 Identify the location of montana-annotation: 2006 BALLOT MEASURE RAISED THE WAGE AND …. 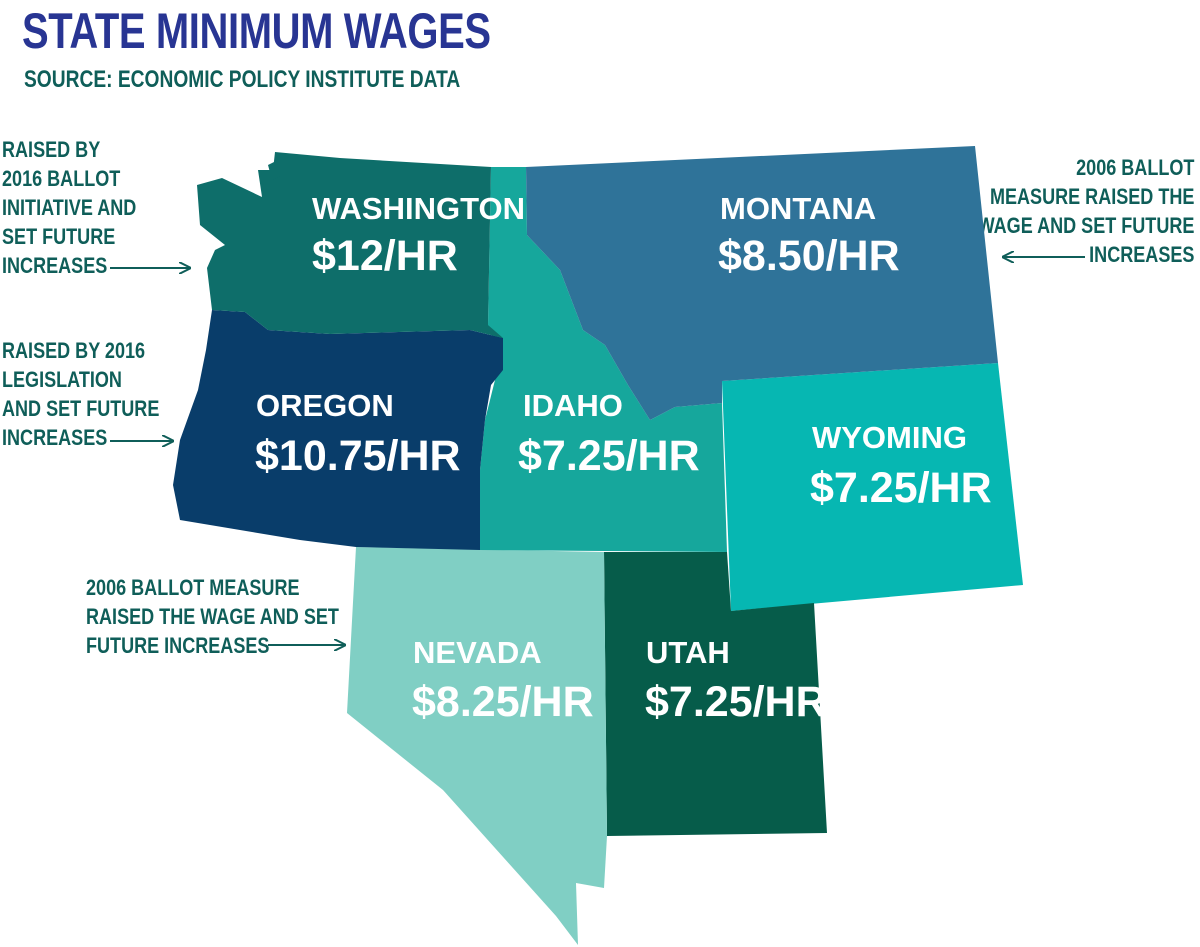
(1085, 211).